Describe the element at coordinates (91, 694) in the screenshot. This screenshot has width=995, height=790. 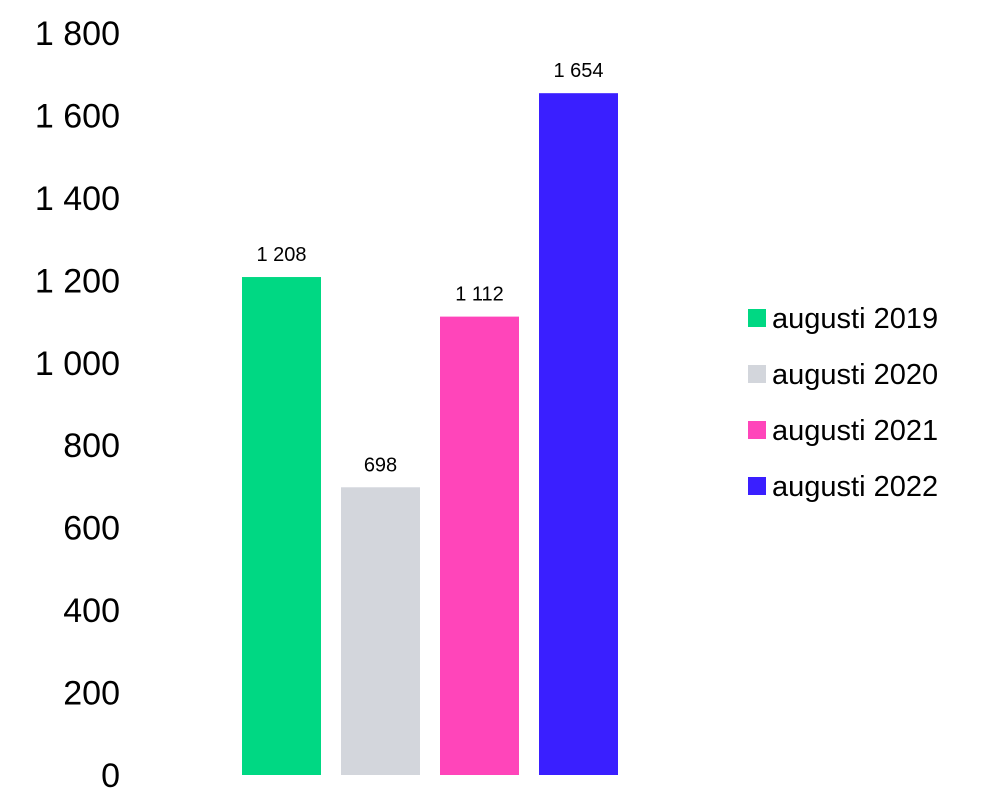
I see `y-tick-label: 200` at that location.